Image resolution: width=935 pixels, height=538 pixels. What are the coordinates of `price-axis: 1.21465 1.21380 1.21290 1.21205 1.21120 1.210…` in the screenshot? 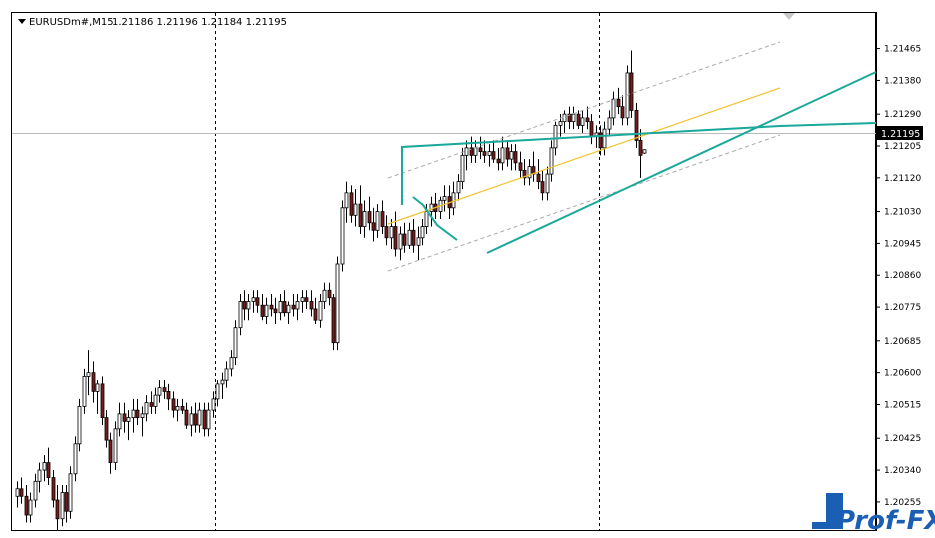 It's located at (898, 276).